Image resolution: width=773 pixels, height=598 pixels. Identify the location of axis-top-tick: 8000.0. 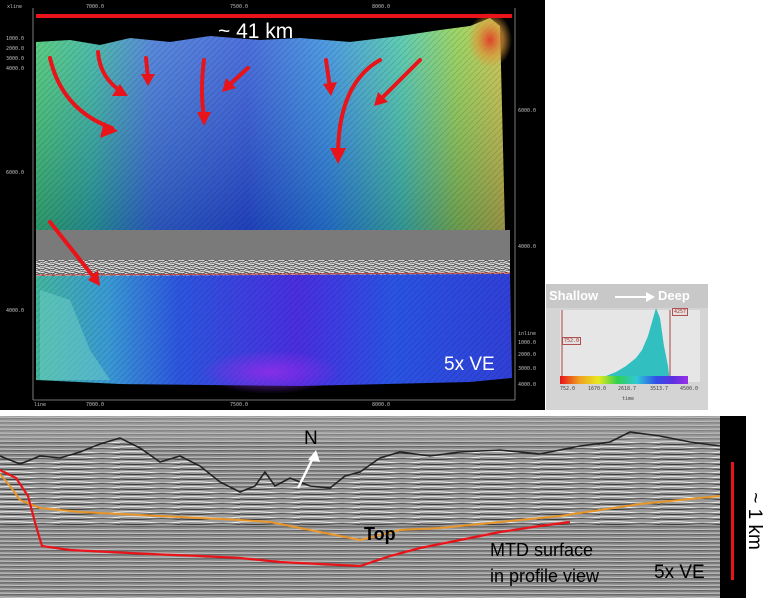
(381, 7).